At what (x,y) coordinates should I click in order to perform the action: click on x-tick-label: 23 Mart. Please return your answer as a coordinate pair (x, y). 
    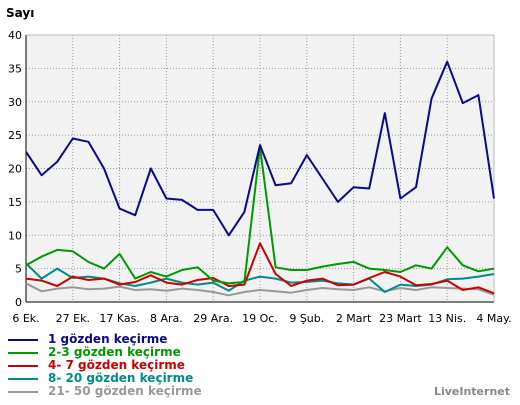
    Looking at the image, I should click on (400, 318).